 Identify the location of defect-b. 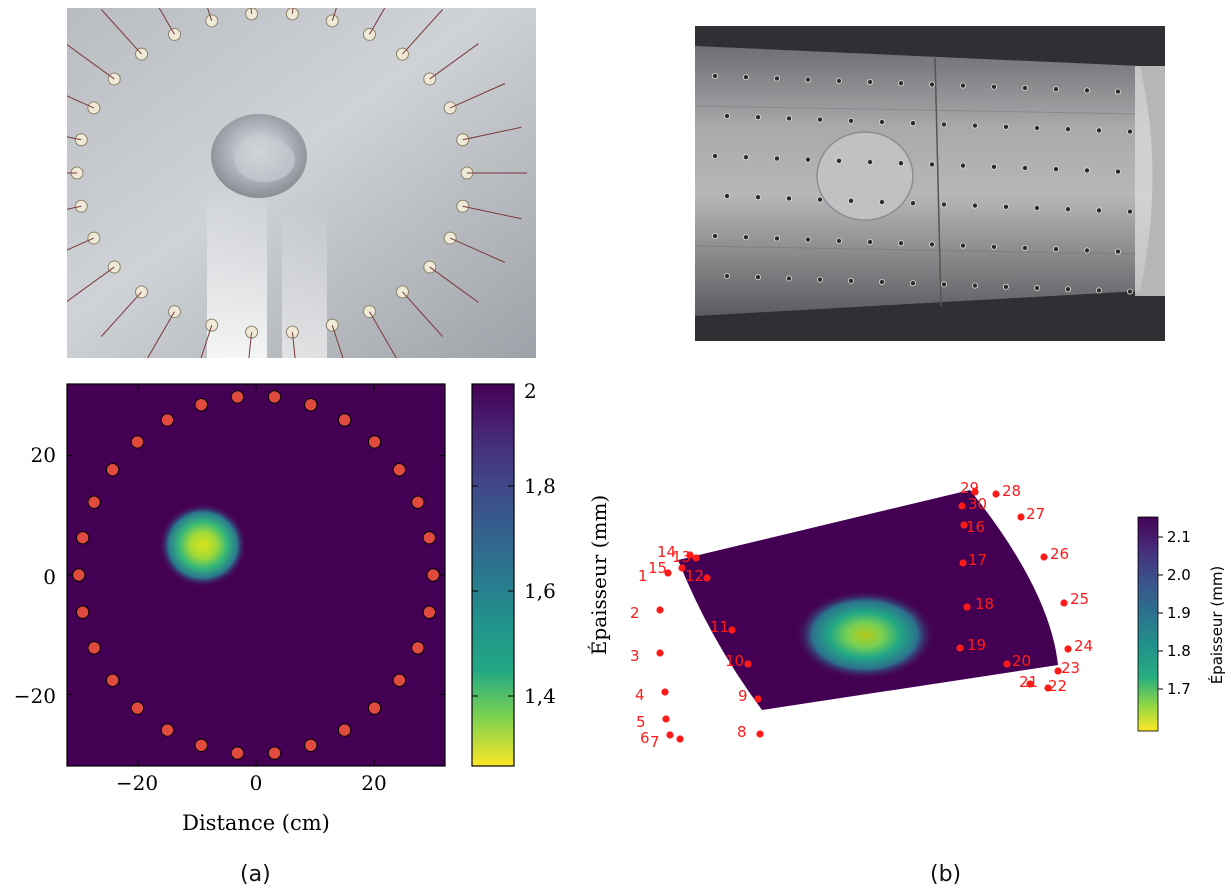
(865, 635).